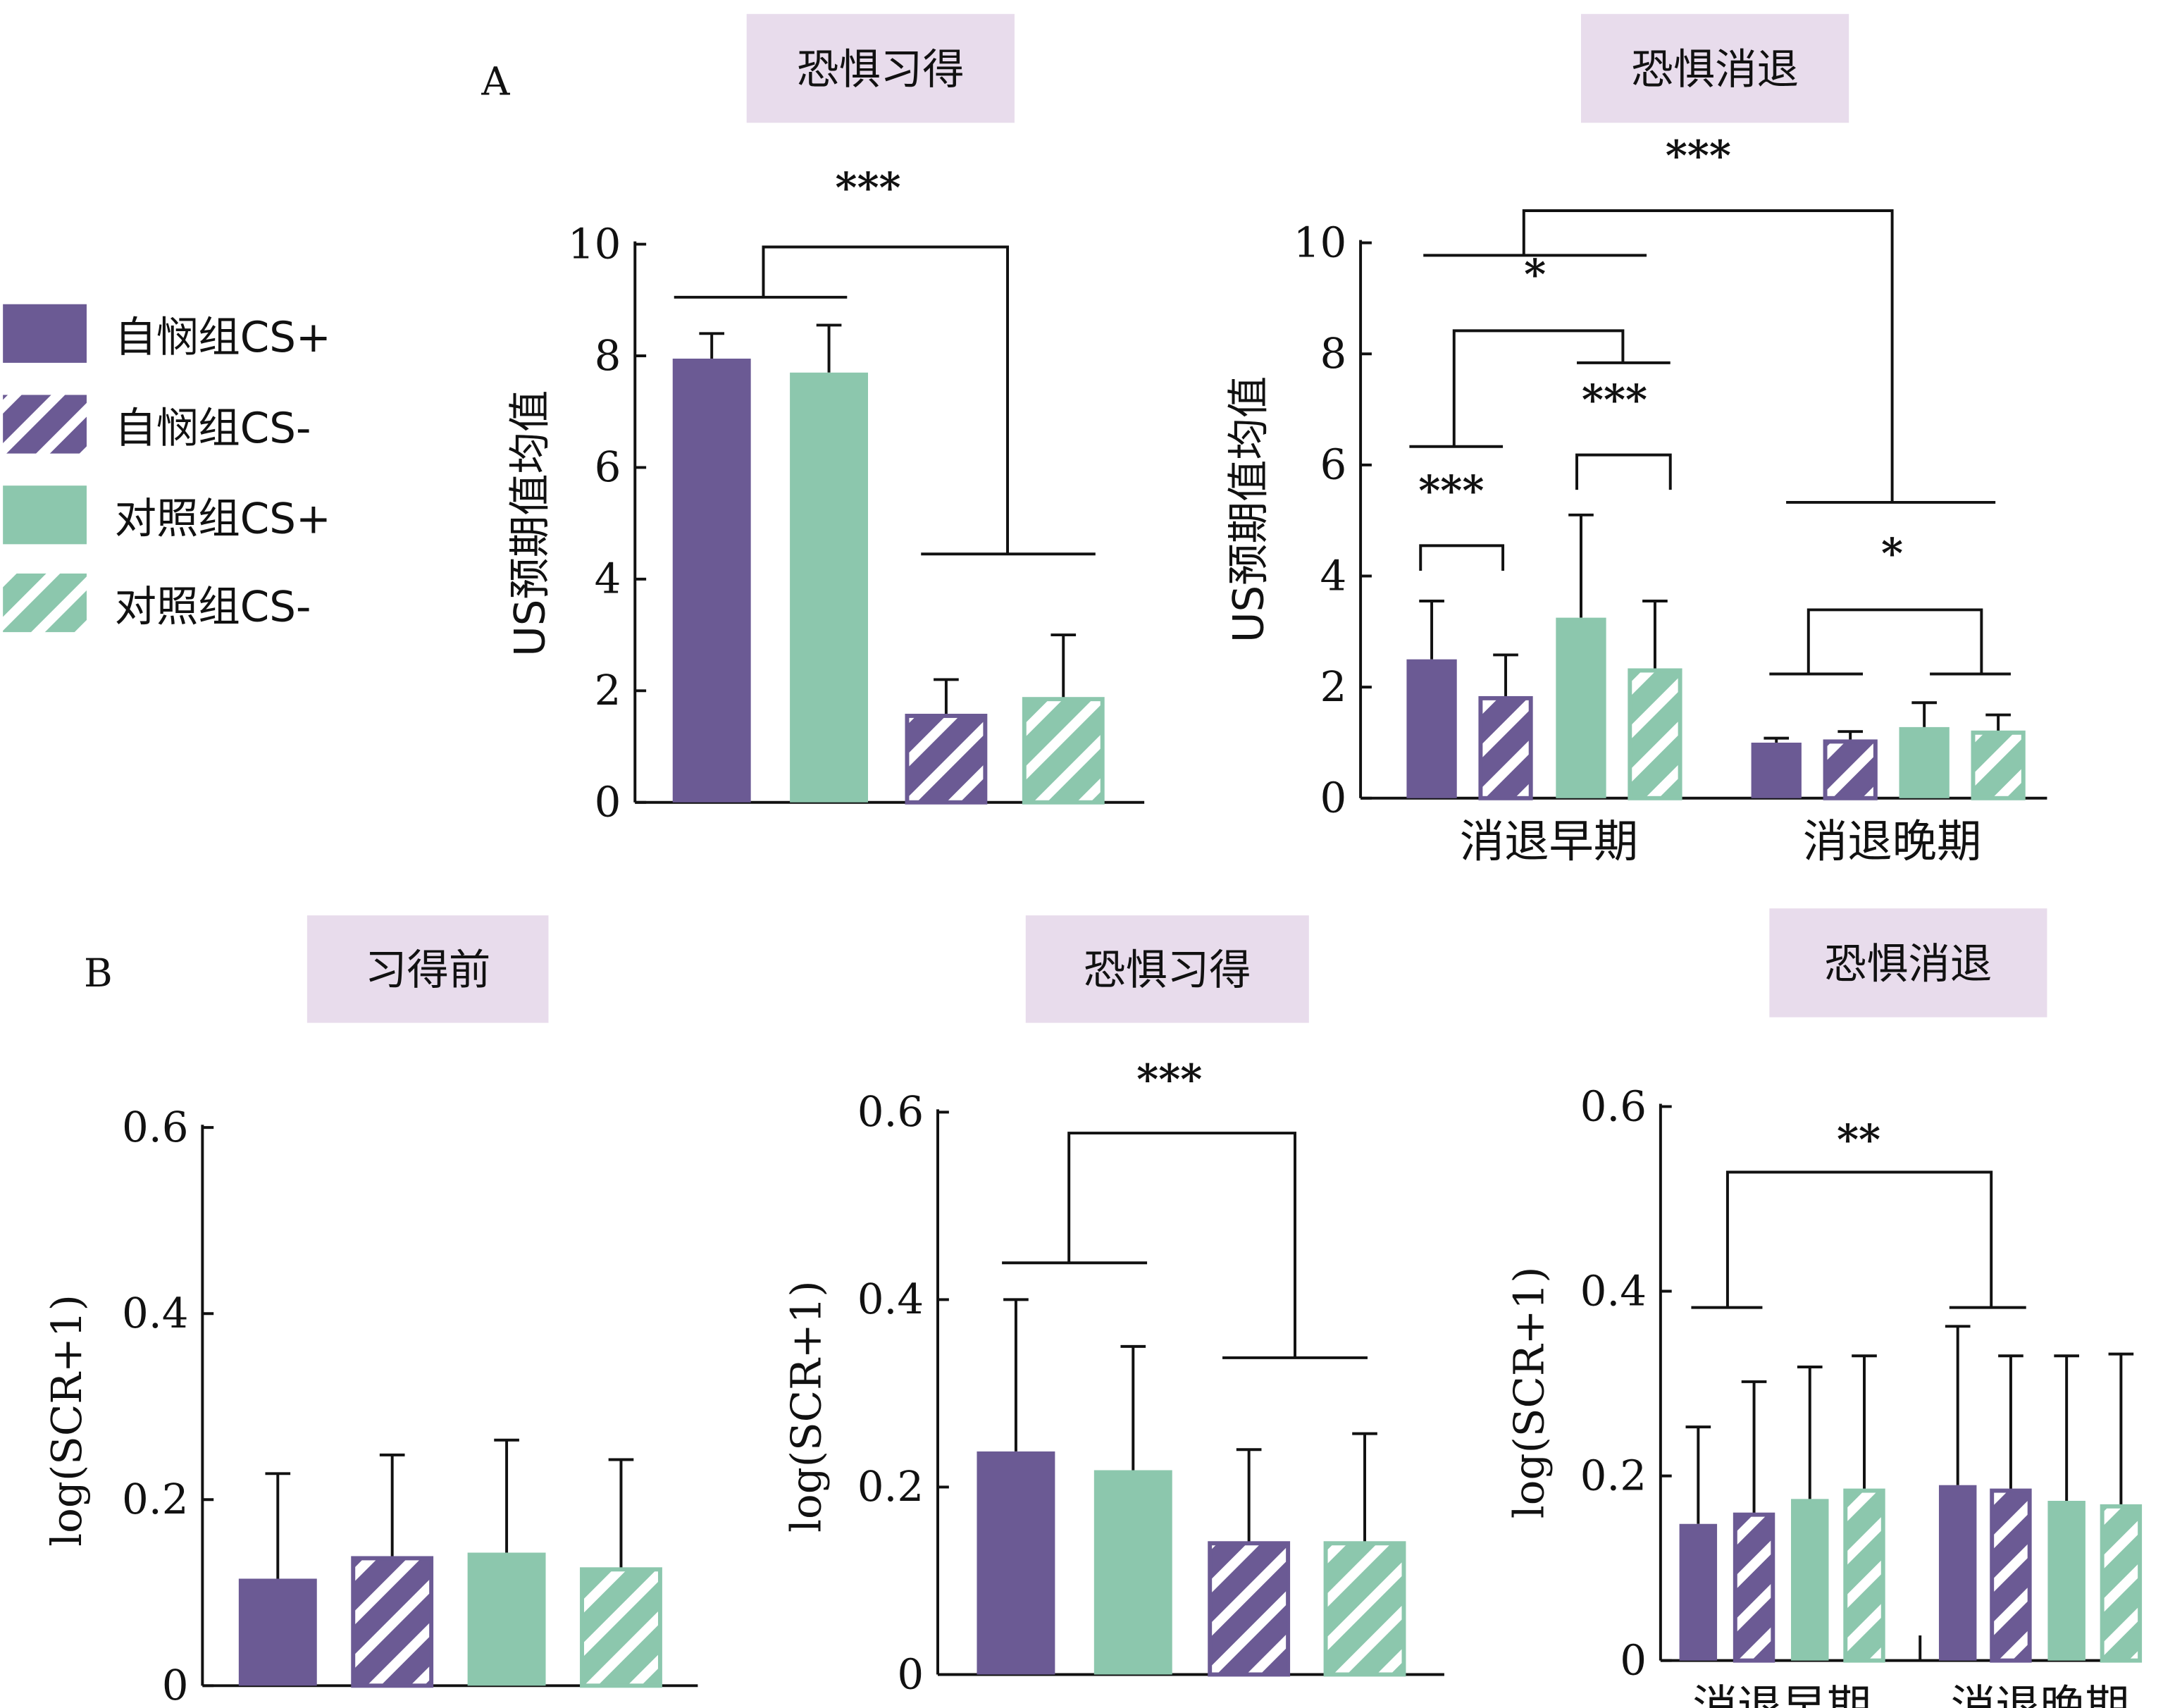 Image resolution: width=2163 pixels, height=1708 pixels. I want to click on chart-panel-5: 恐惧消退 log(SCR+1) 0 0.2 0.4 0.6 消退早期 消退晚期 **, so click(1825, 1308).